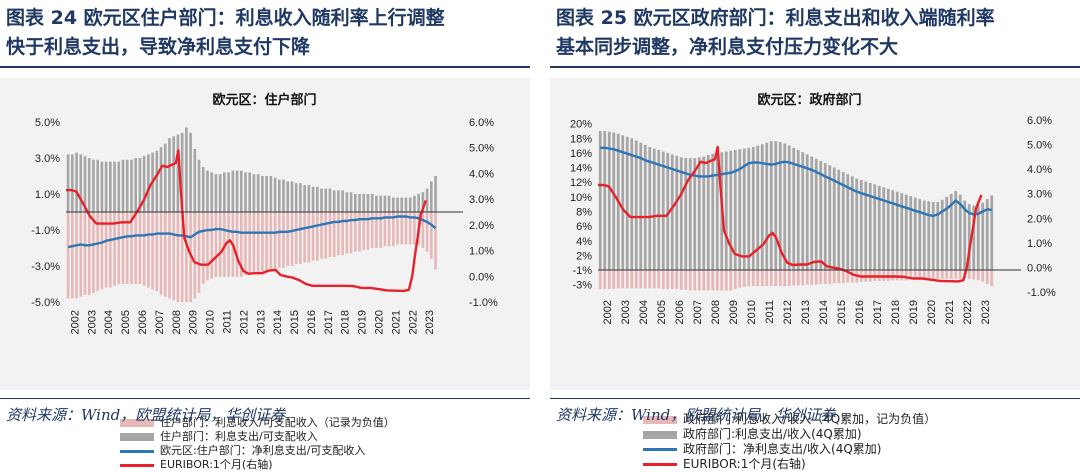 This screenshot has height=472, width=1080. What do you see at coordinates (782, 449) in the screenshot?
I see `legend-label: 政府部门：净利息支出/收入(4Q累加)` at bounding box center [782, 449].